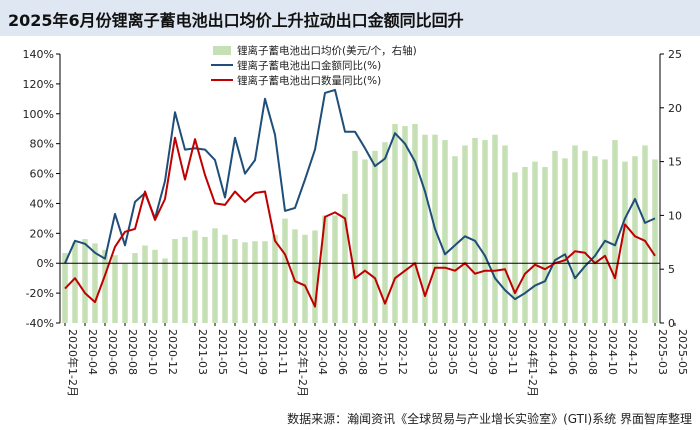 Image resolution: width=700 pixels, height=430 pixels. I want to click on x-tick-label: 2024-12, so click(632, 352).